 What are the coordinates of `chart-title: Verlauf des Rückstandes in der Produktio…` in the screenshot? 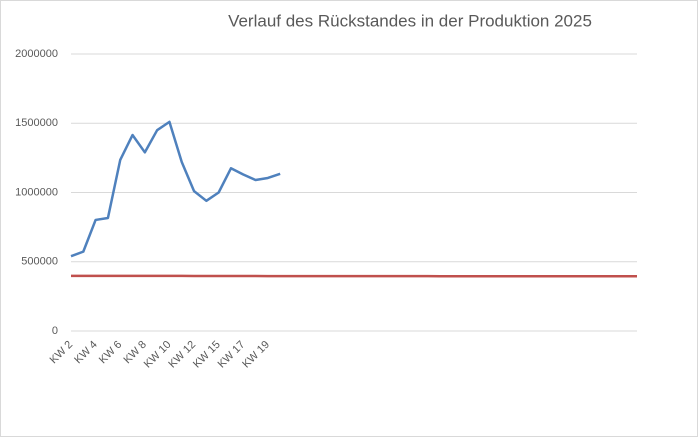 It's located at (410, 20).